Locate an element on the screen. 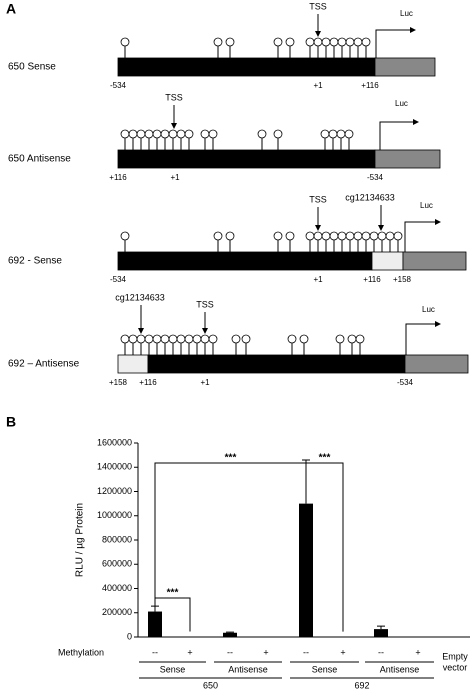 The width and height of the screenshot is (474, 692). y-tick-label: 600000 is located at coordinates (117, 564).